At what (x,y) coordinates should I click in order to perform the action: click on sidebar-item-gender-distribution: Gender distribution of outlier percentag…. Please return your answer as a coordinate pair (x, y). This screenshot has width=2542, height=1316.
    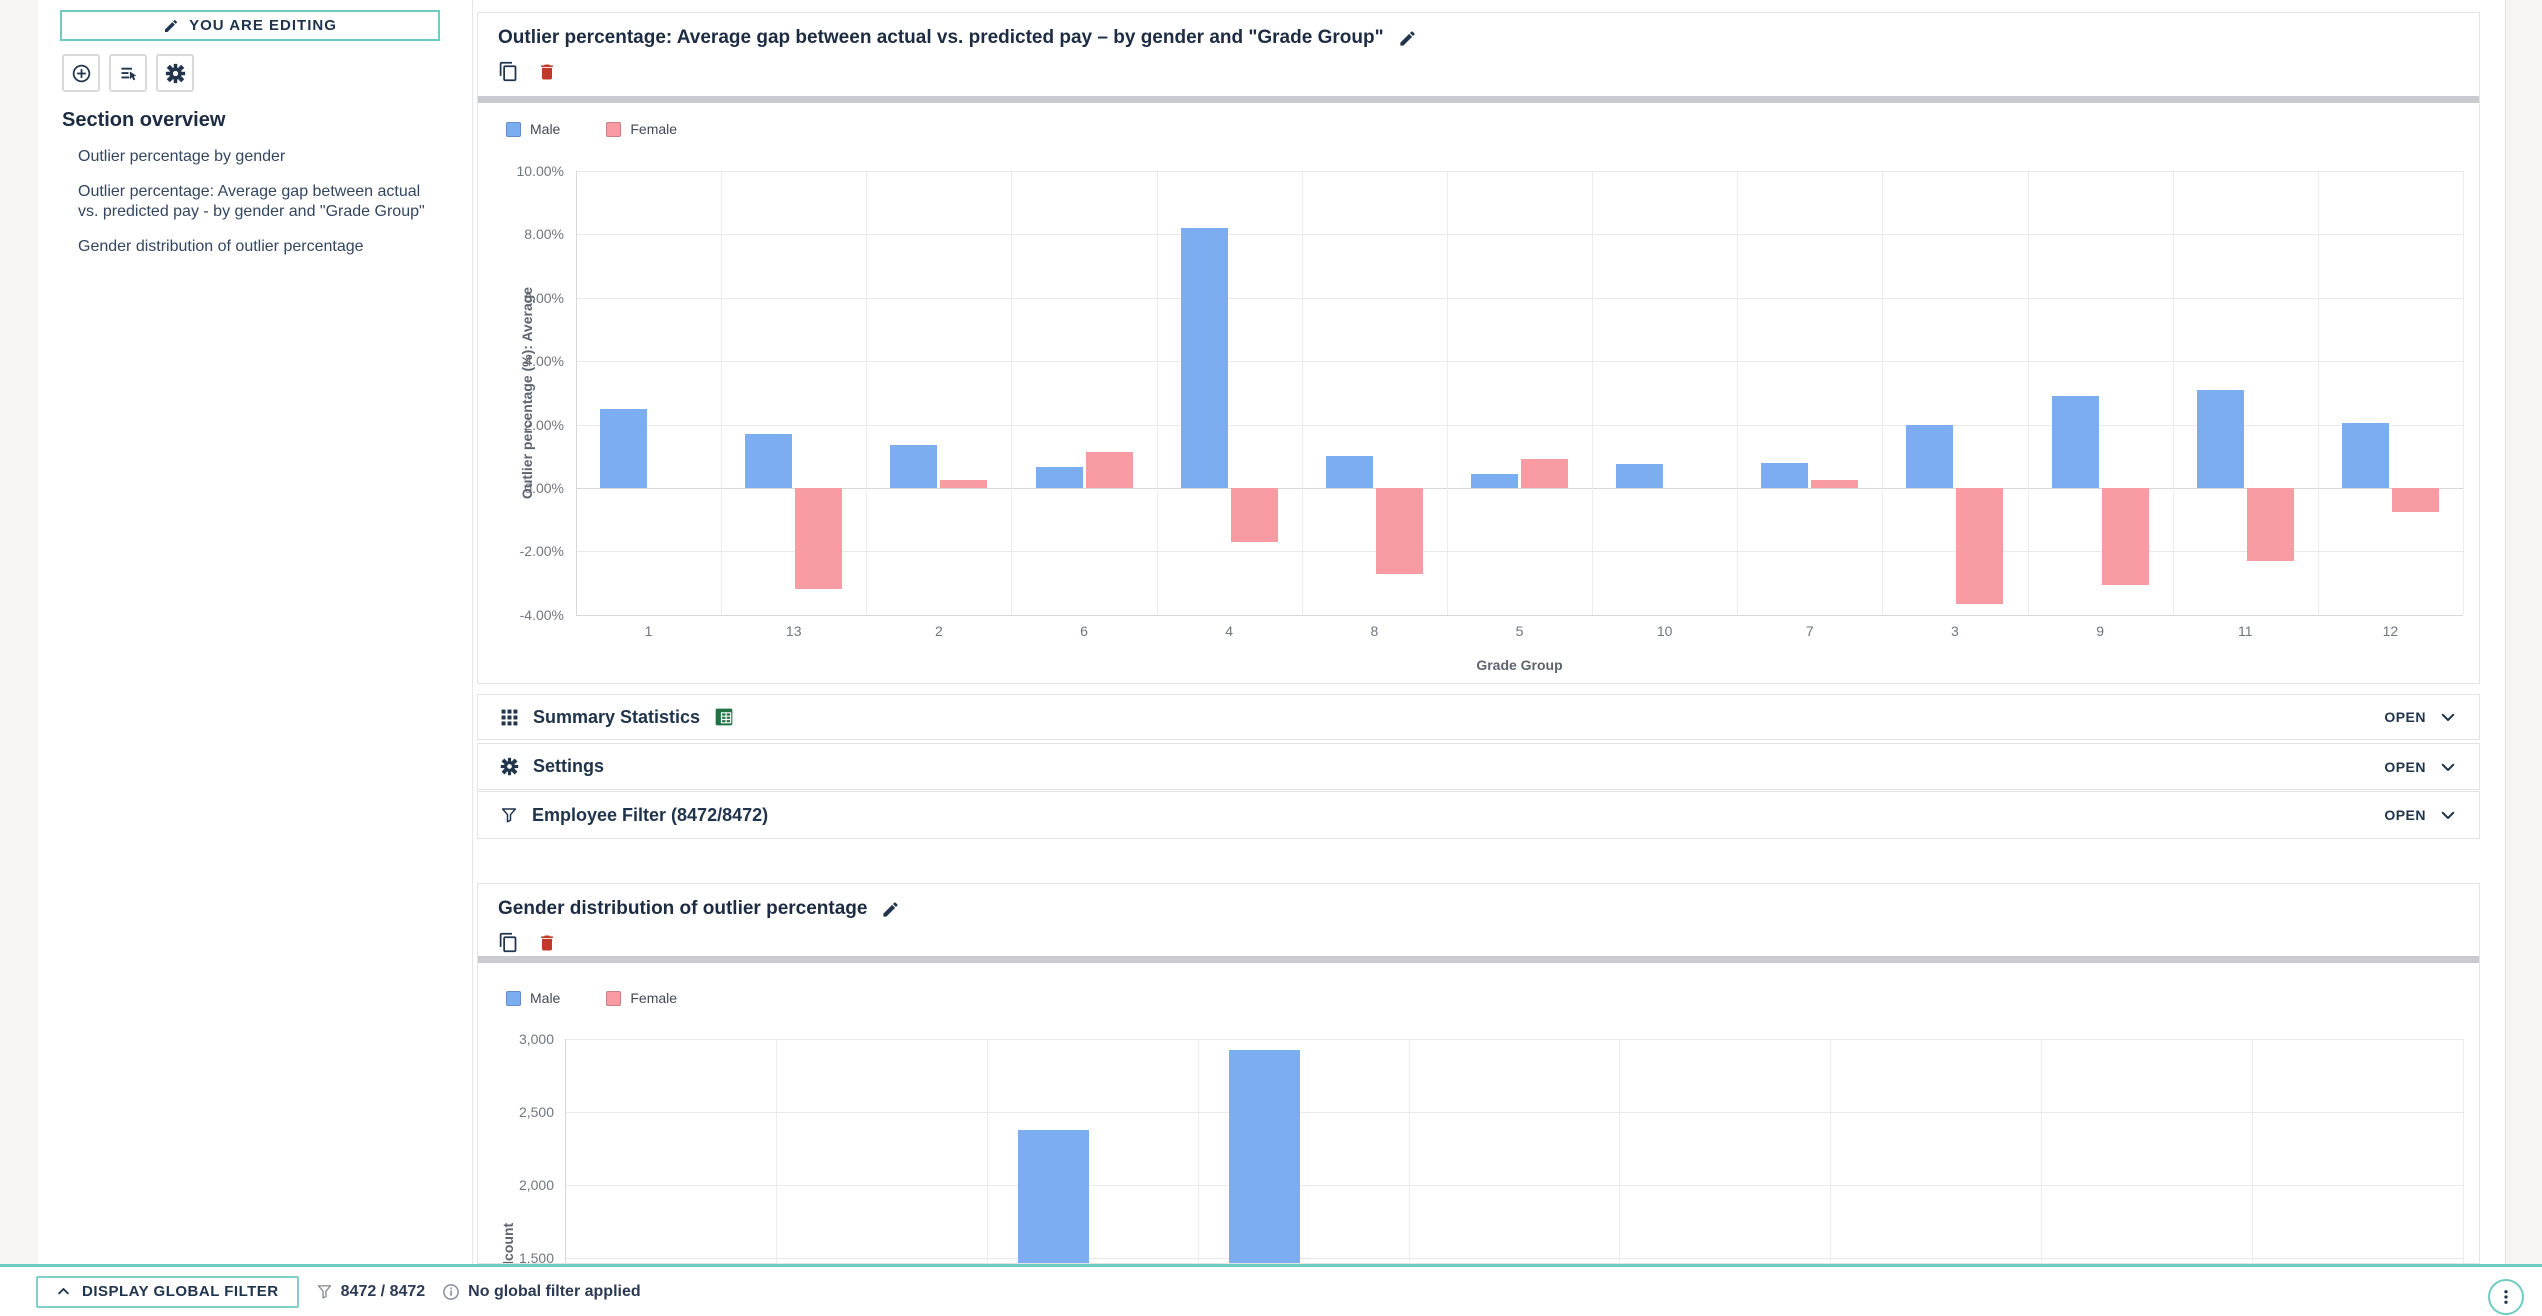
    Looking at the image, I should click on (221, 246).